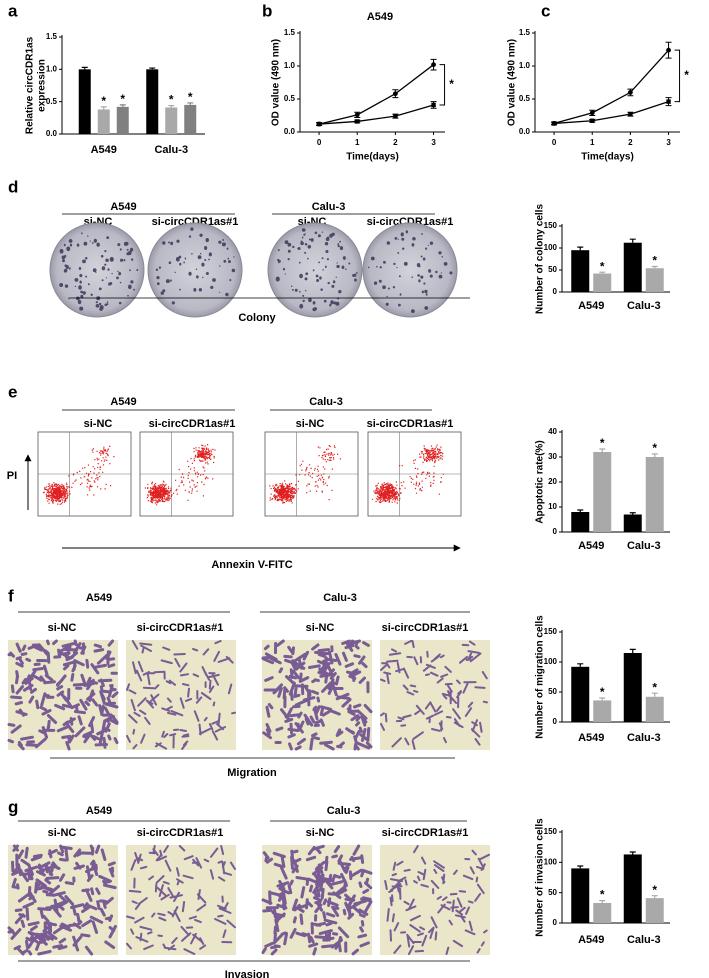  Describe the element at coordinates (540, 877) in the screenshot. I see `y-axis-label: Number of invasion cells` at that location.